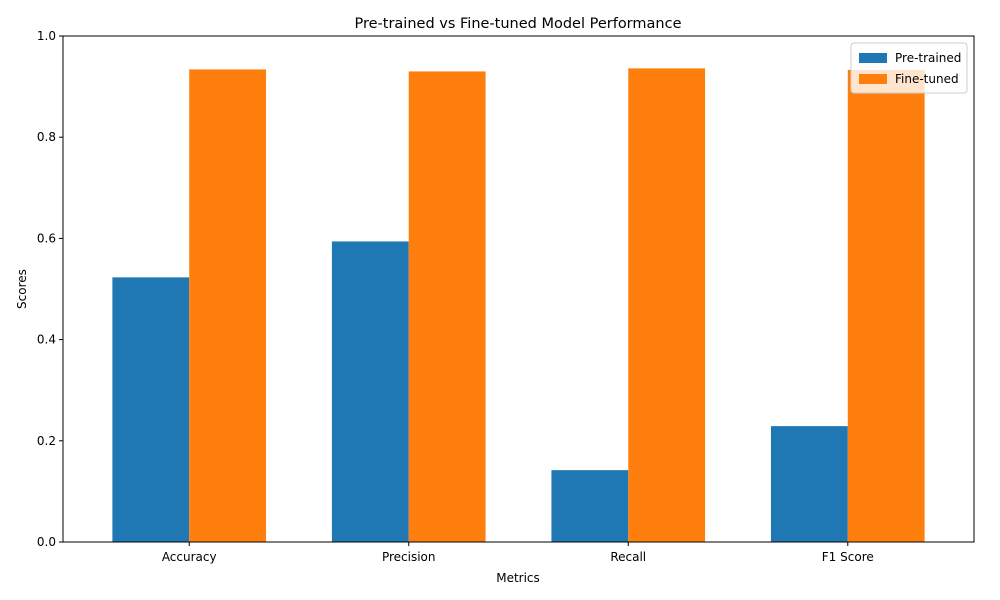 This screenshot has width=1000, height=600. Describe the element at coordinates (370, 391) in the screenshot. I see `bar-pre-trained-precision` at that location.